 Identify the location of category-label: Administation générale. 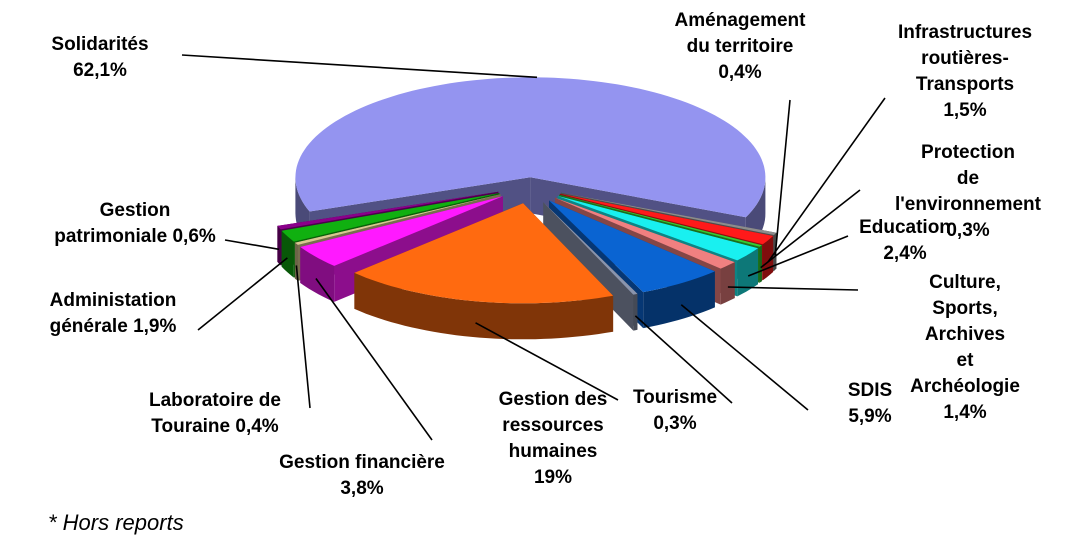
(113, 313).